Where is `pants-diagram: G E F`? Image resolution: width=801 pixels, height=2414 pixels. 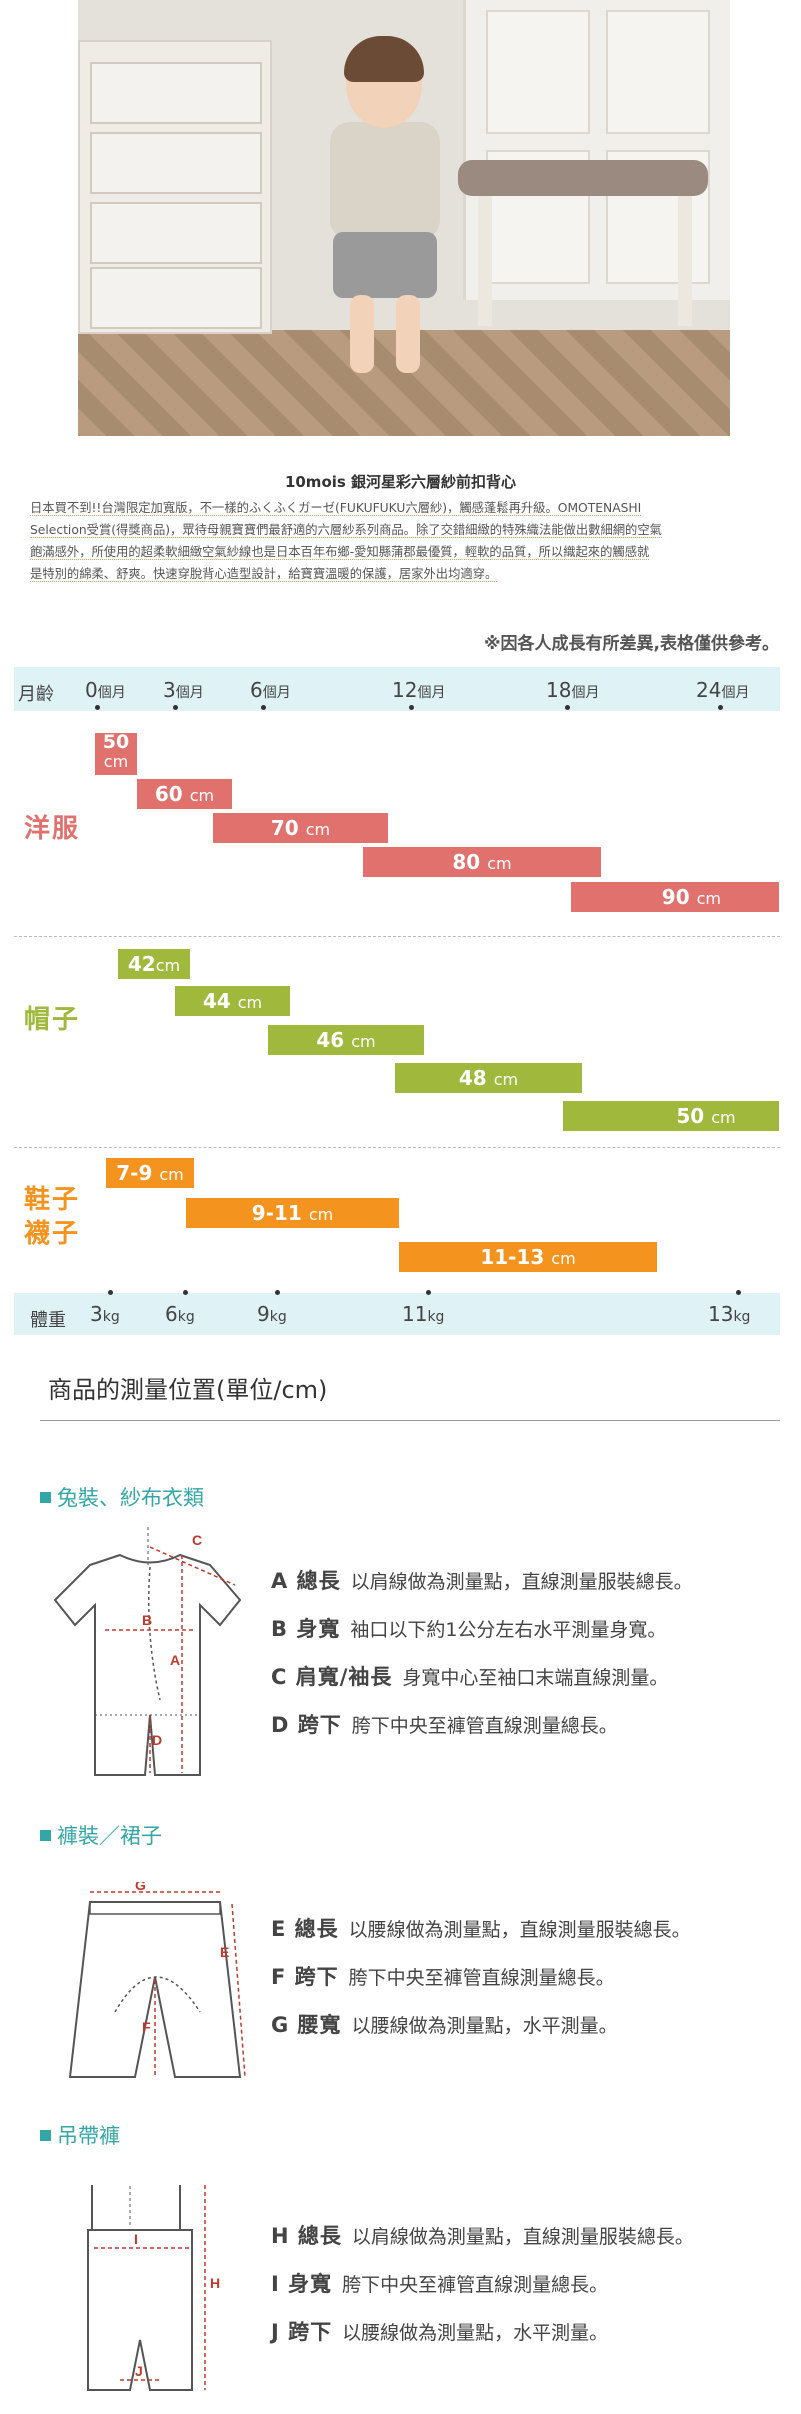
pants-diagram: G E F is located at coordinates (157, 1980).